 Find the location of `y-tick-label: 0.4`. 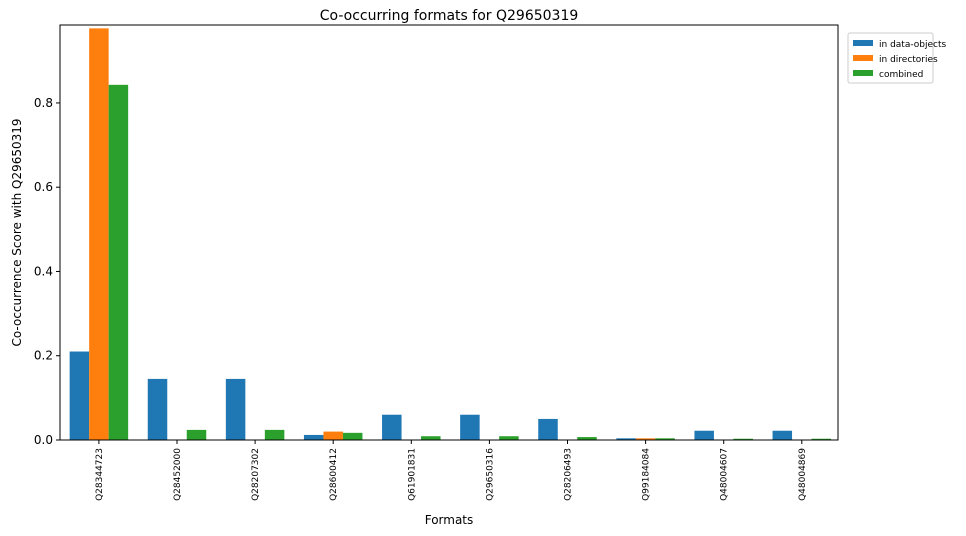

y-tick-label: 0.4 is located at coordinates (43, 271).